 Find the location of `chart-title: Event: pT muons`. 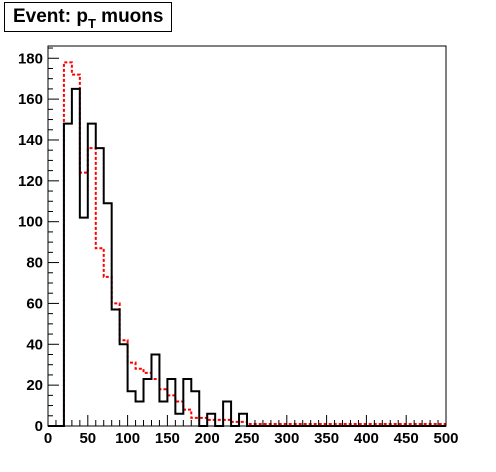

chart-title: Event: pT muons is located at coordinates (88, 17).